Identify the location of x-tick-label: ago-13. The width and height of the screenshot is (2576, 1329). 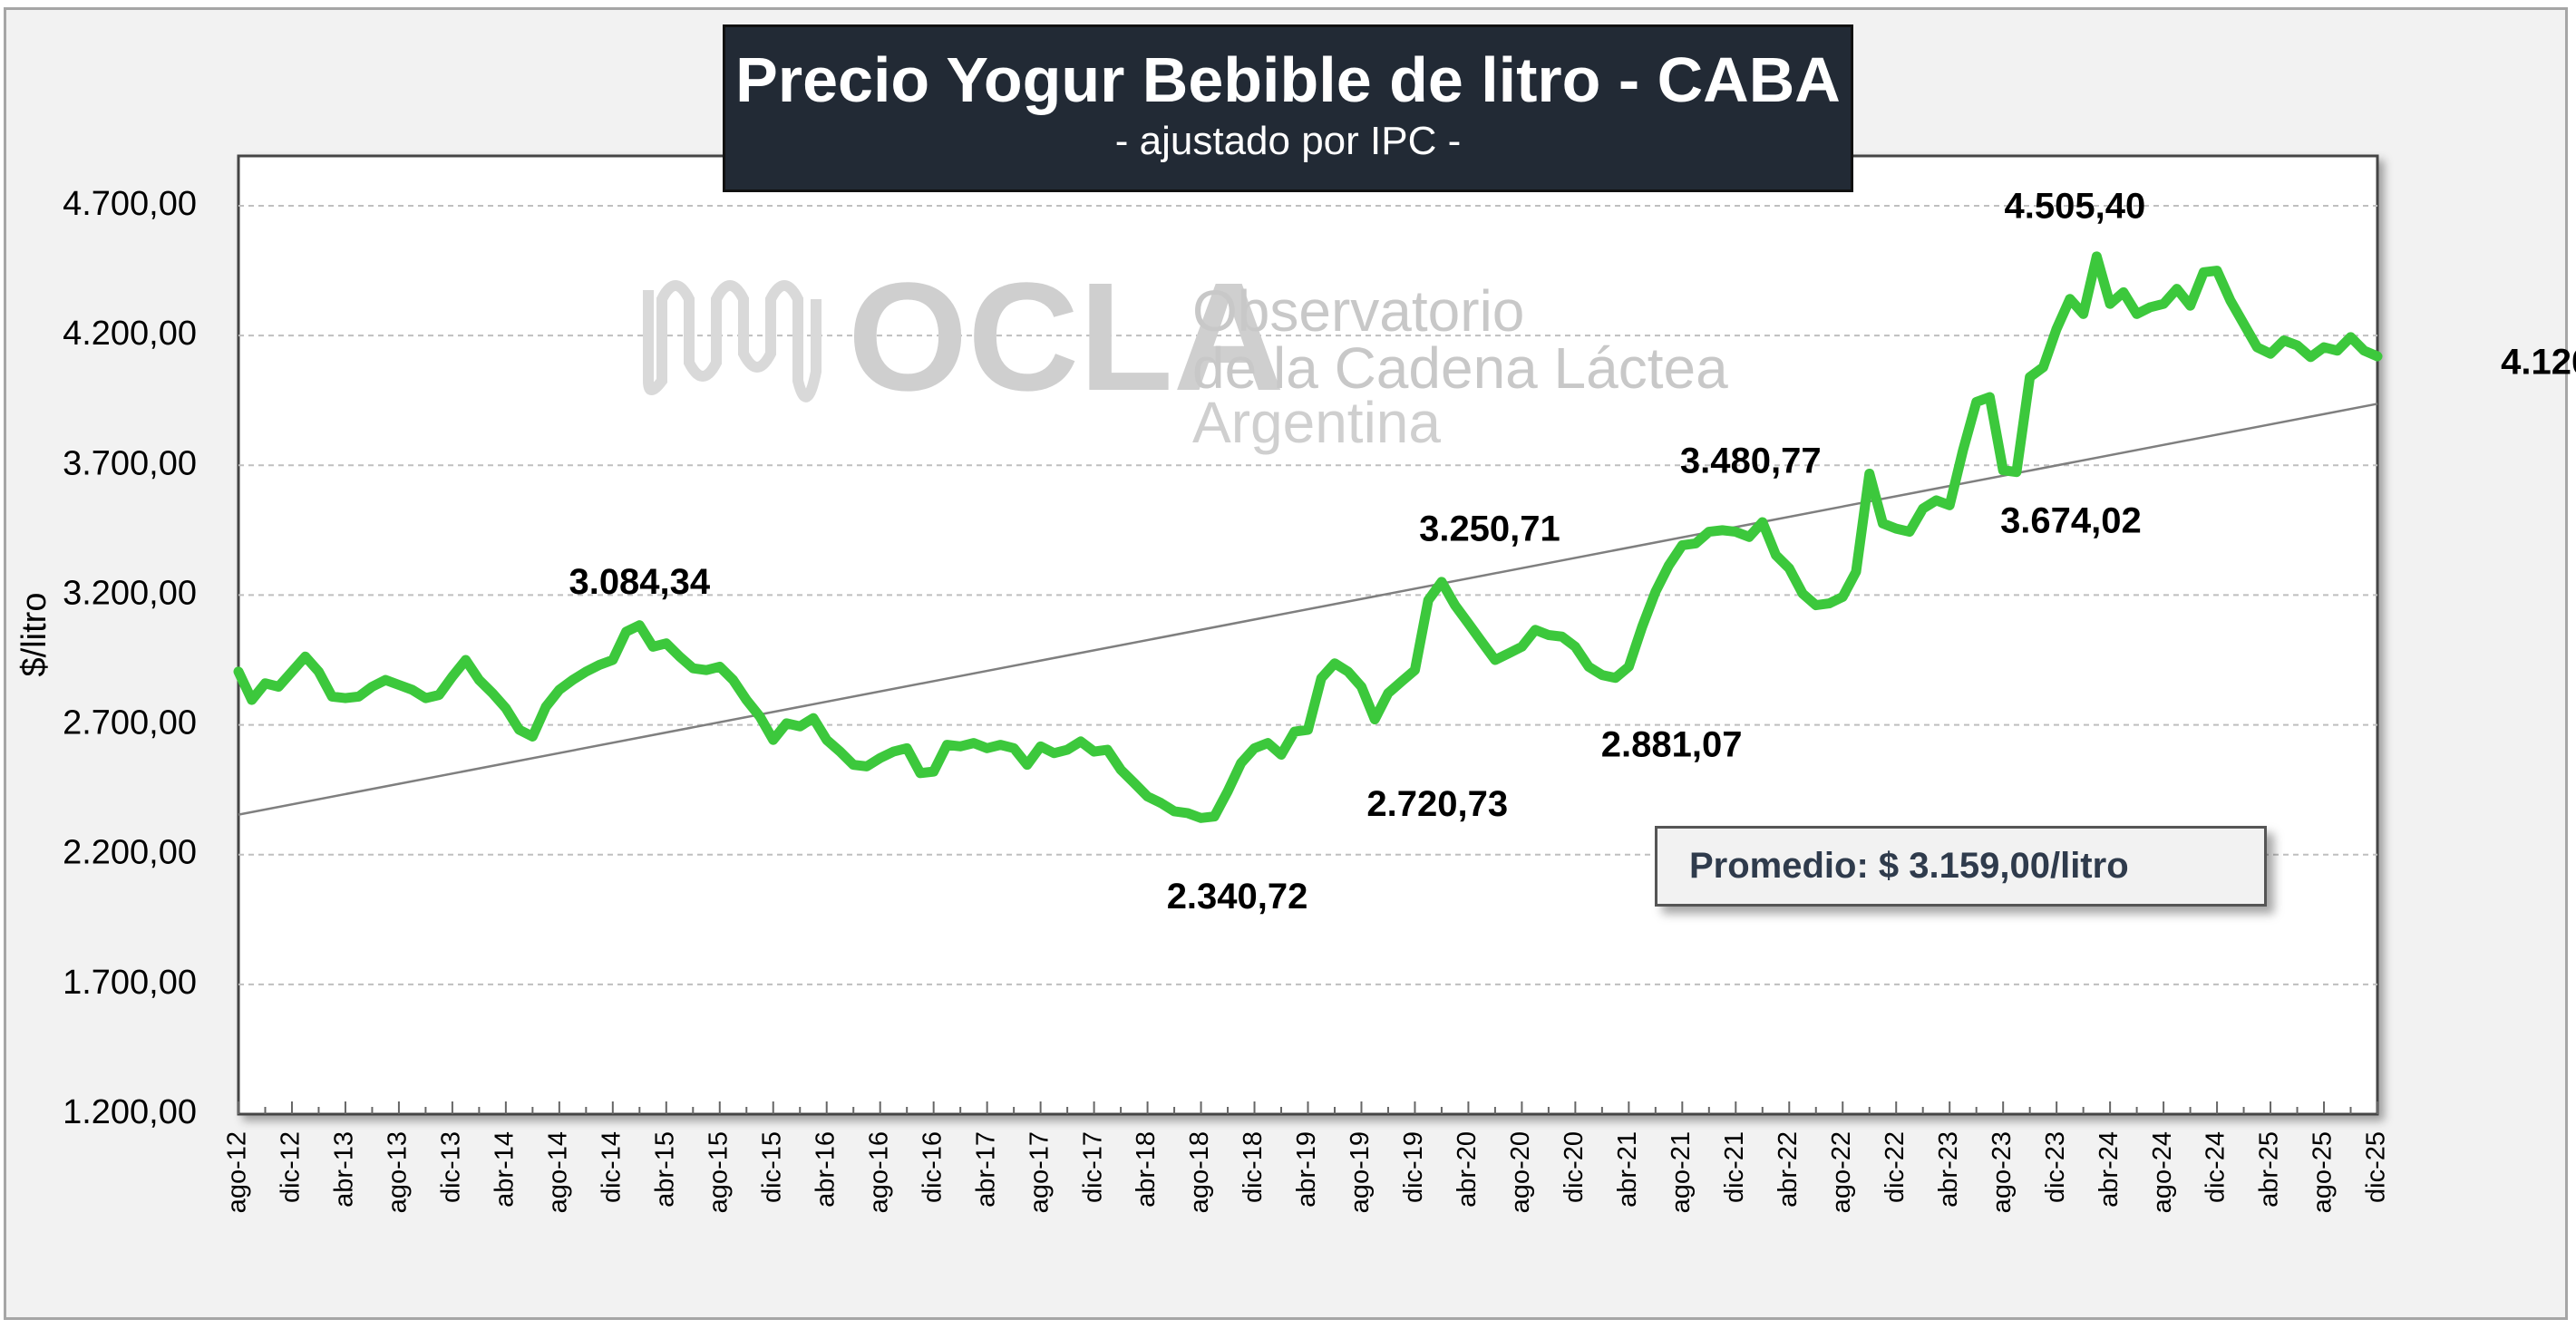
(398, 1172).